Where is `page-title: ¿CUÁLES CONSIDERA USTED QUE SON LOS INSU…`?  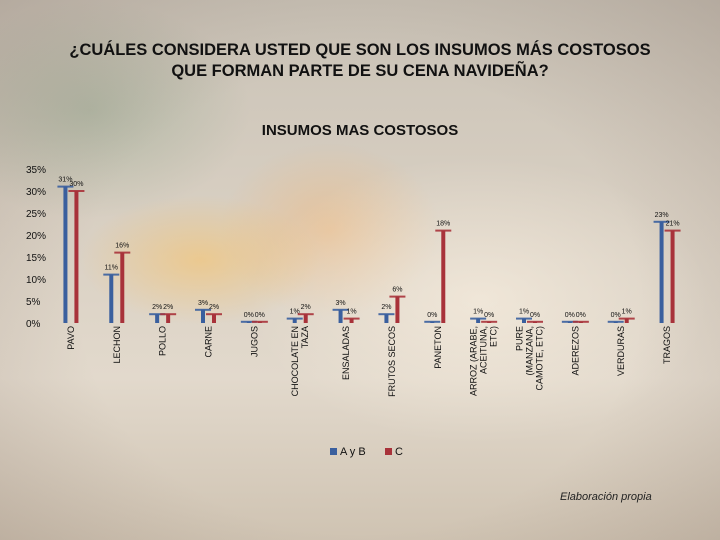
page-title: ¿CUÁLES CONSIDERA USTED QUE SON LOS INSU… is located at coordinates (360, 61).